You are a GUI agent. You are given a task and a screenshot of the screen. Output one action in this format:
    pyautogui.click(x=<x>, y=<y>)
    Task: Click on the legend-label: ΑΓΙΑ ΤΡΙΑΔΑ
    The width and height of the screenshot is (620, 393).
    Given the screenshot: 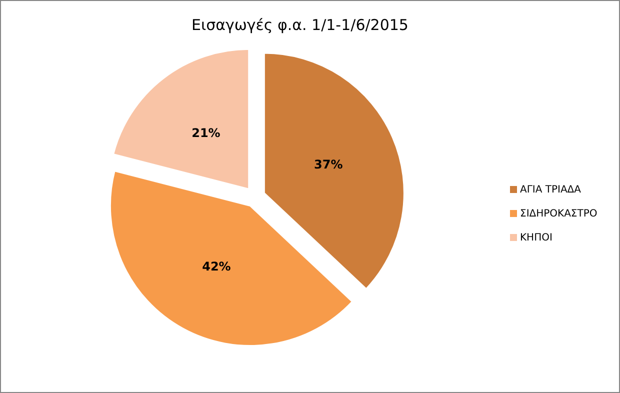 What is the action you would take?
    pyautogui.click(x=551, y=190)
    